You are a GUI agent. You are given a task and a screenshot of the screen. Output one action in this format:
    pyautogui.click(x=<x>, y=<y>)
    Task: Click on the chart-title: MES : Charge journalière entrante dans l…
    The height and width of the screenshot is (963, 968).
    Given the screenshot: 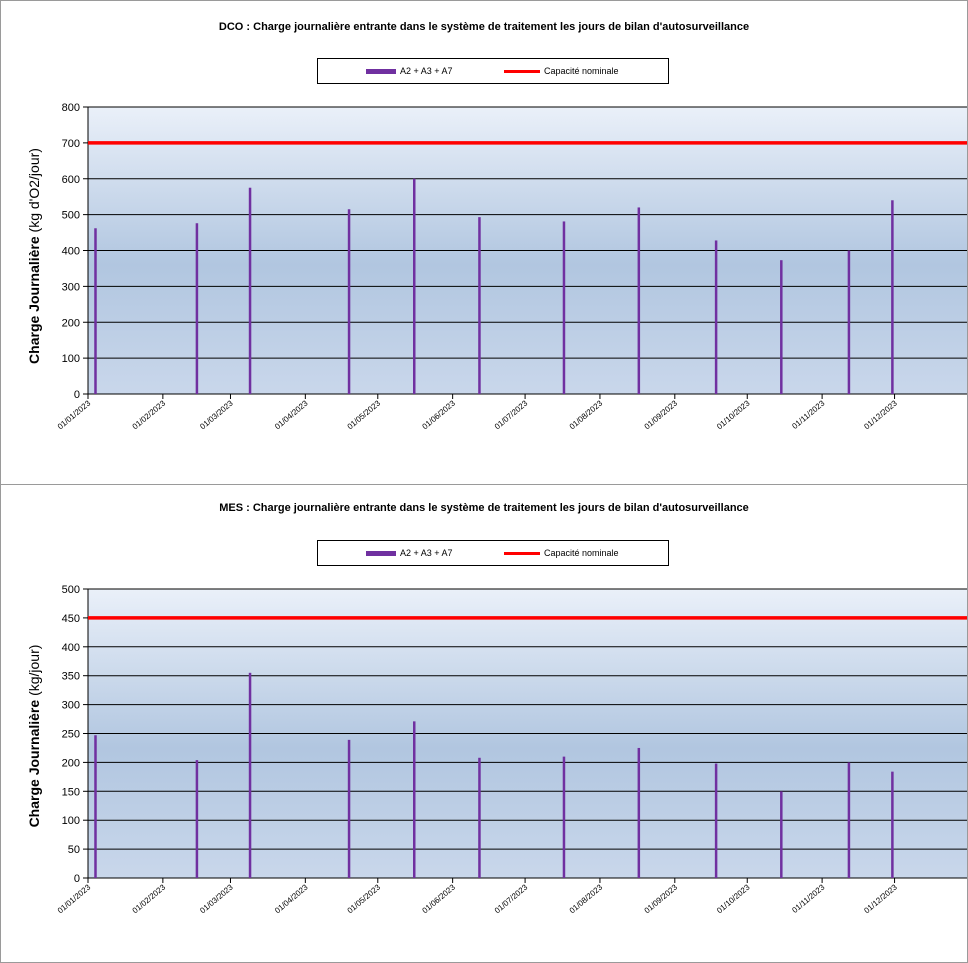 What is the action you would take?
    pyautogui.click(x=484, y=508)
    